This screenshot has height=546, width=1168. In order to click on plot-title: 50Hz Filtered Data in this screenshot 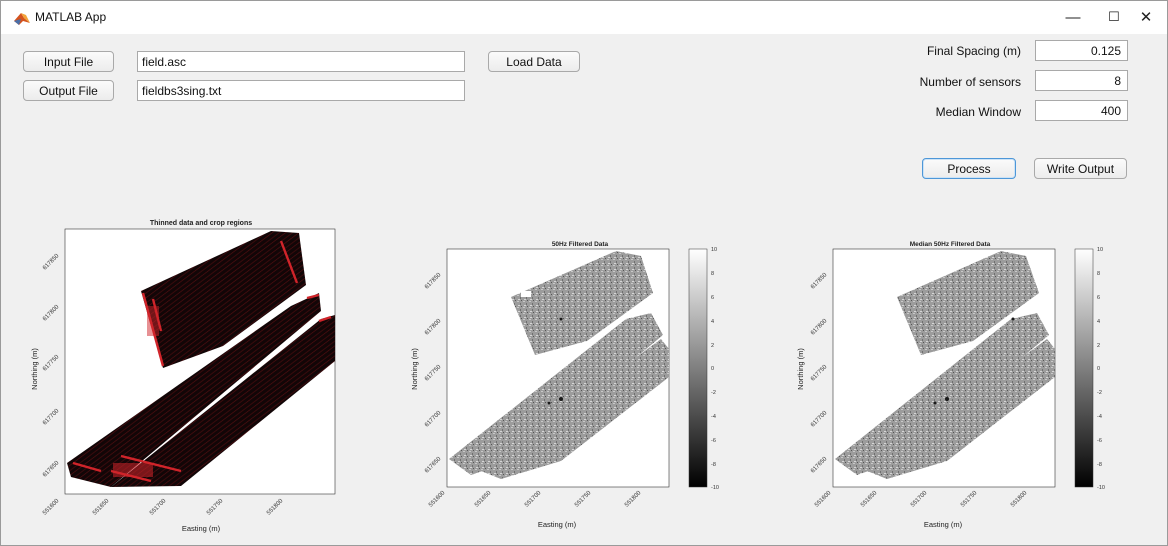, I will do `click(580, 244)`.